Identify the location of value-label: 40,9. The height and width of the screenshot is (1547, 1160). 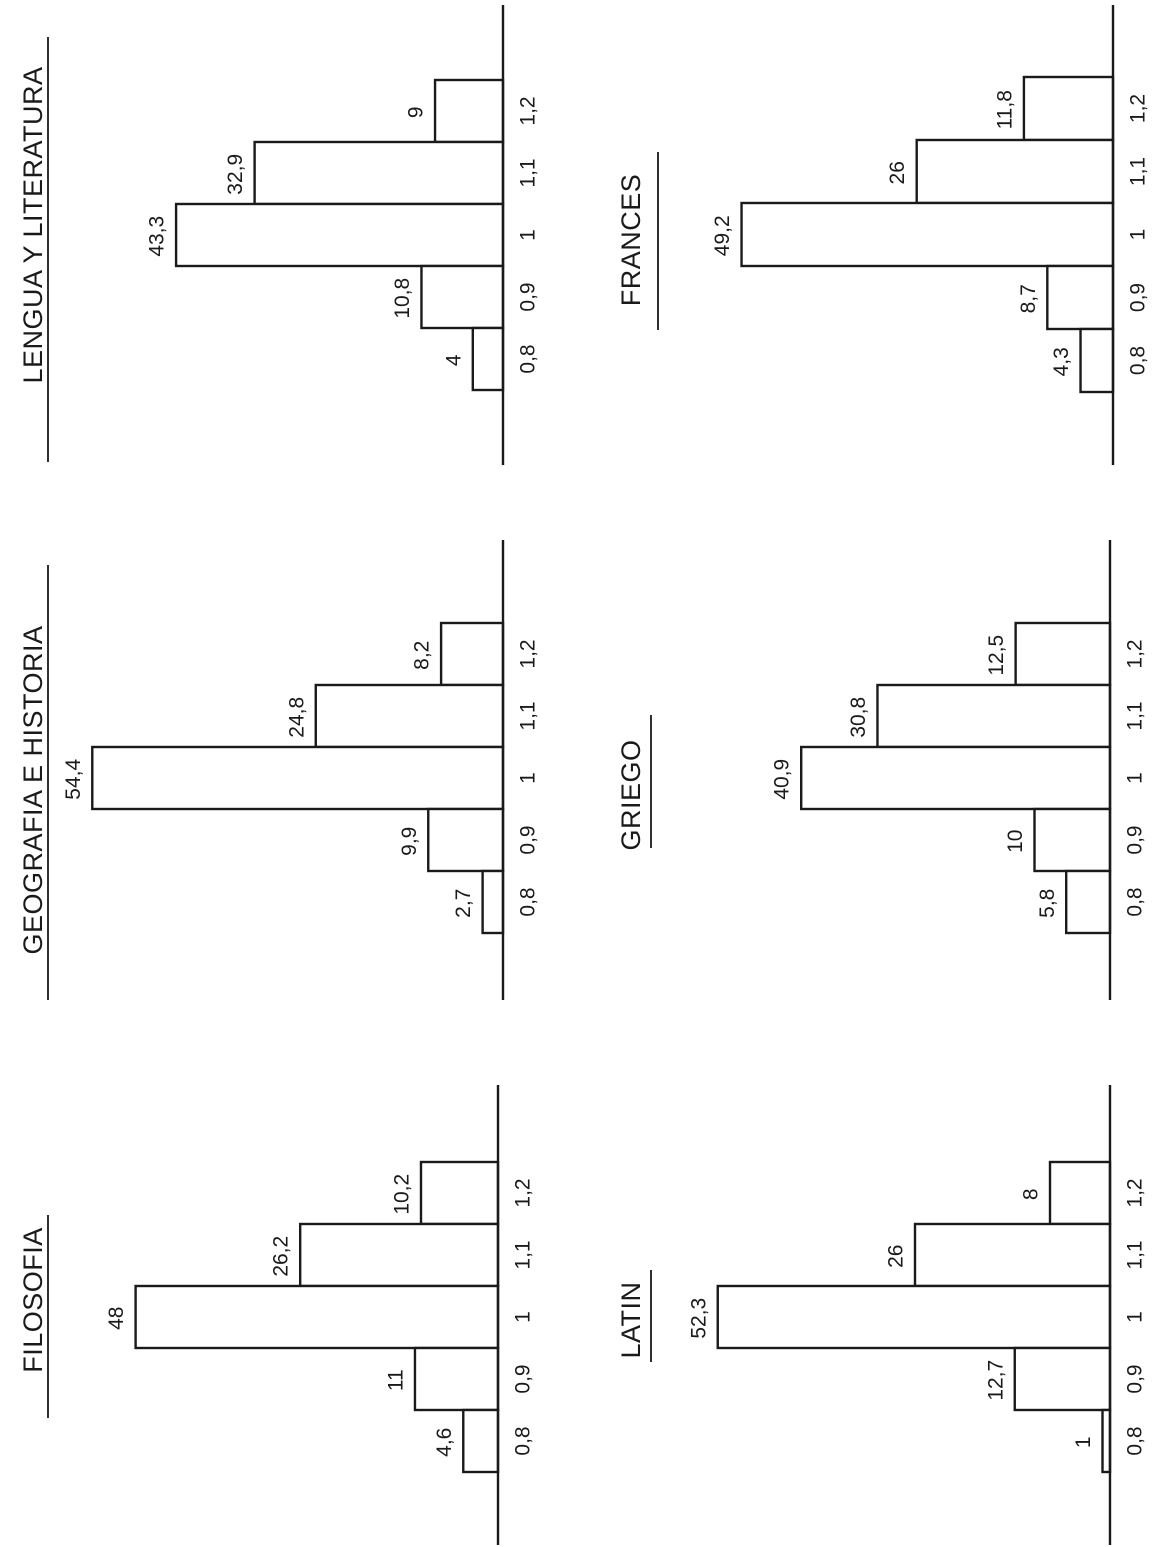
(782, 779).